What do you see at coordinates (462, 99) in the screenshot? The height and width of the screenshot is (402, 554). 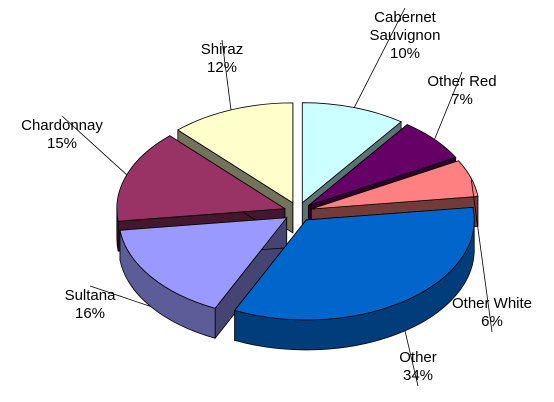 I see `value-label: 7%` at bounding box center [462, 99].